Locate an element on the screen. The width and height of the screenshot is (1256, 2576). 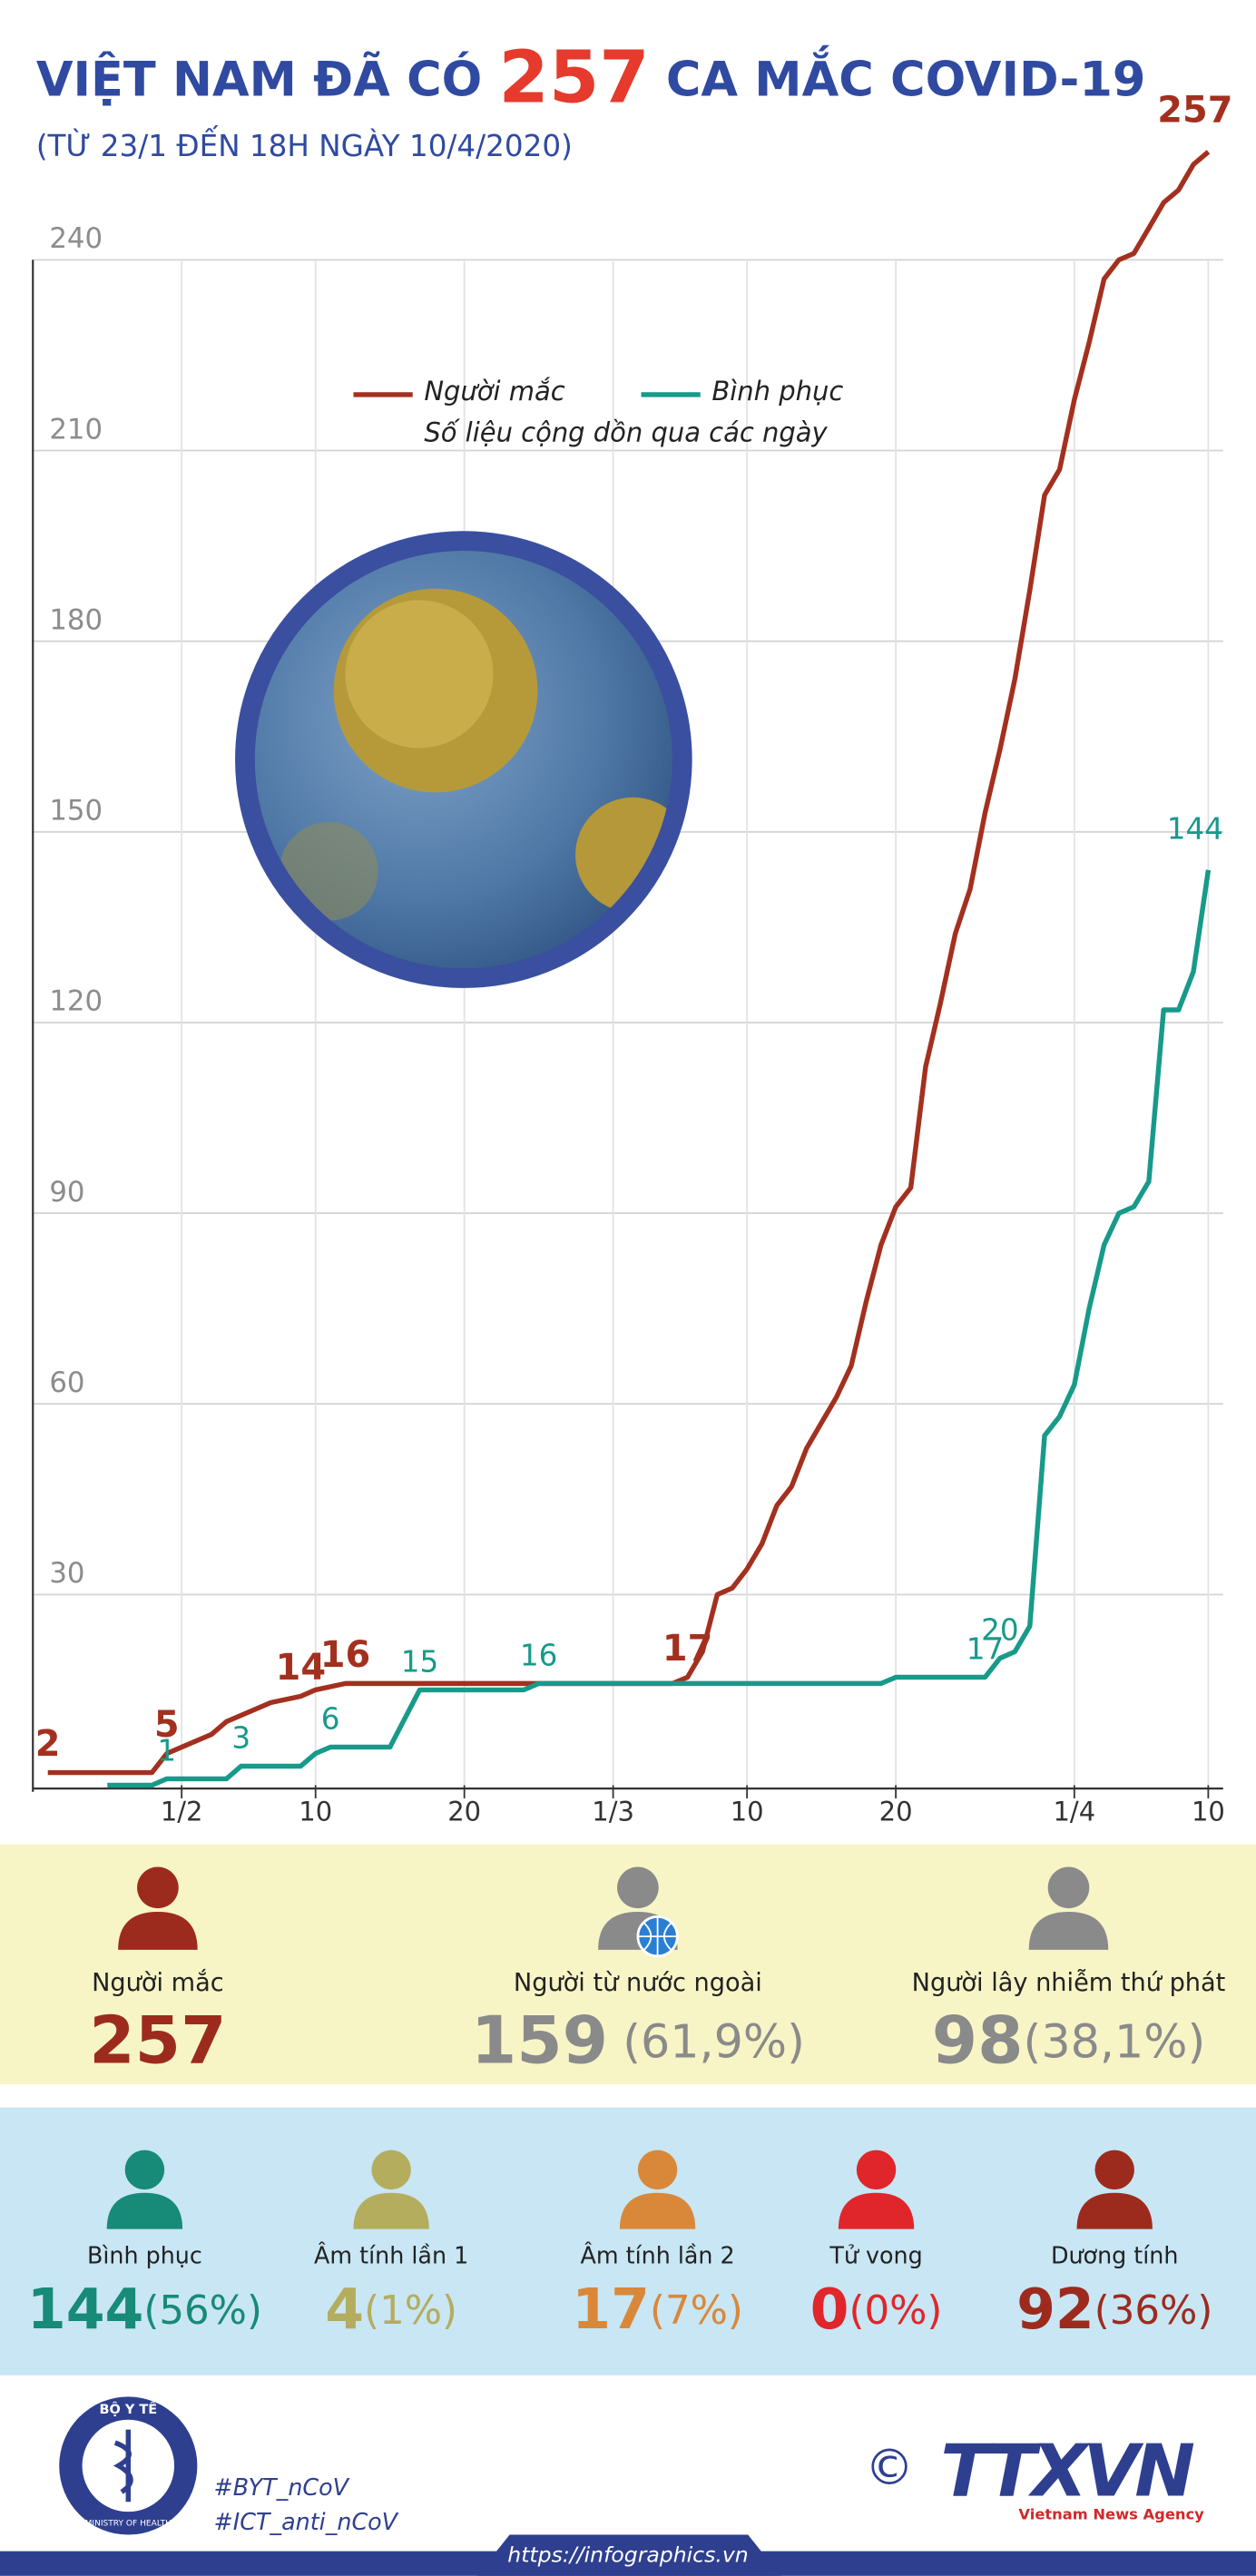
stat-value: 144(56%) is located at coordinates (144, 2309).